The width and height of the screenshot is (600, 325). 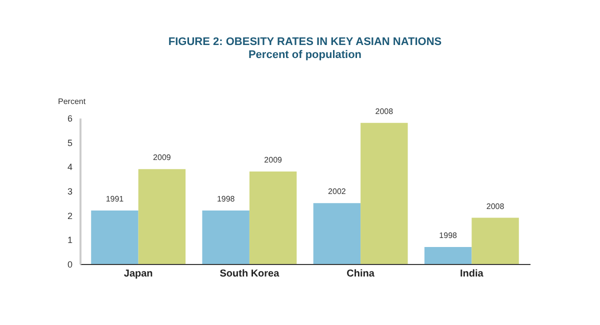 I want to click on annotation: 1991, so click(x=115, y=199).